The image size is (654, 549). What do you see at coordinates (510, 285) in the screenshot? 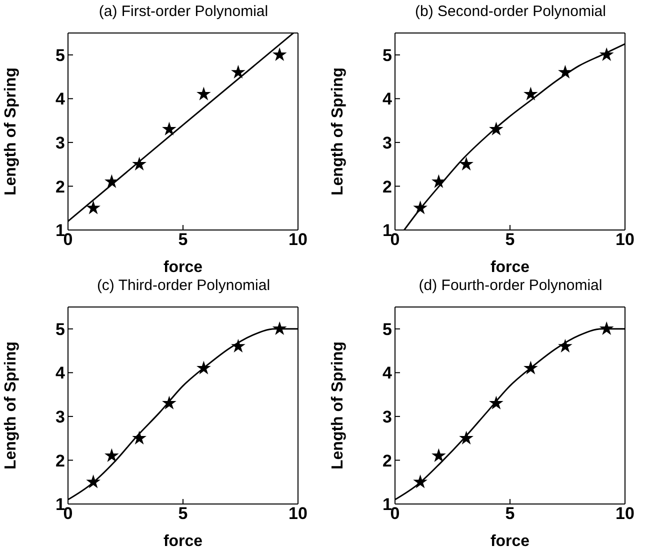
I see `chart-title: (d) Fourth-order Polynomial` at bounding box center [510, 285].